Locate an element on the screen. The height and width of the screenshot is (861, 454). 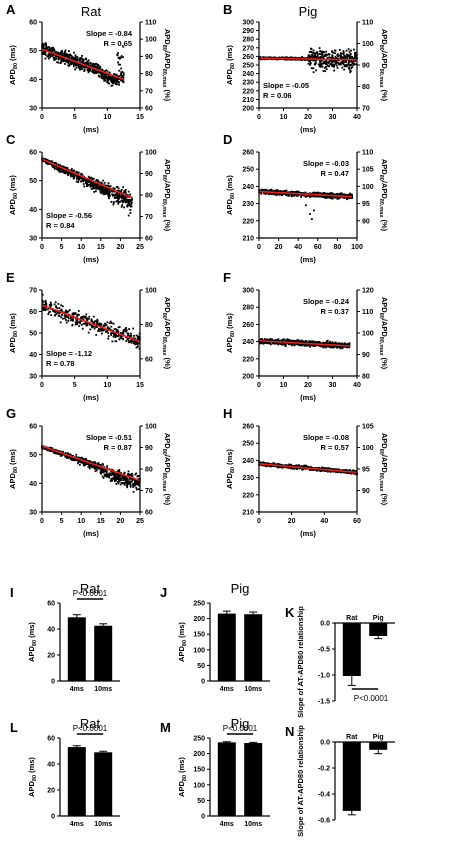
y2-tick-label: 90 is located at coordinates (149, 57).